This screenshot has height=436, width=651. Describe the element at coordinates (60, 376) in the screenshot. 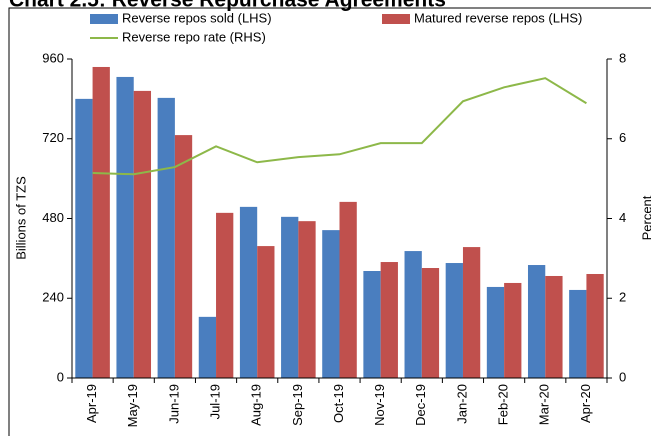

I see `y-tick-label: 0` at that location.